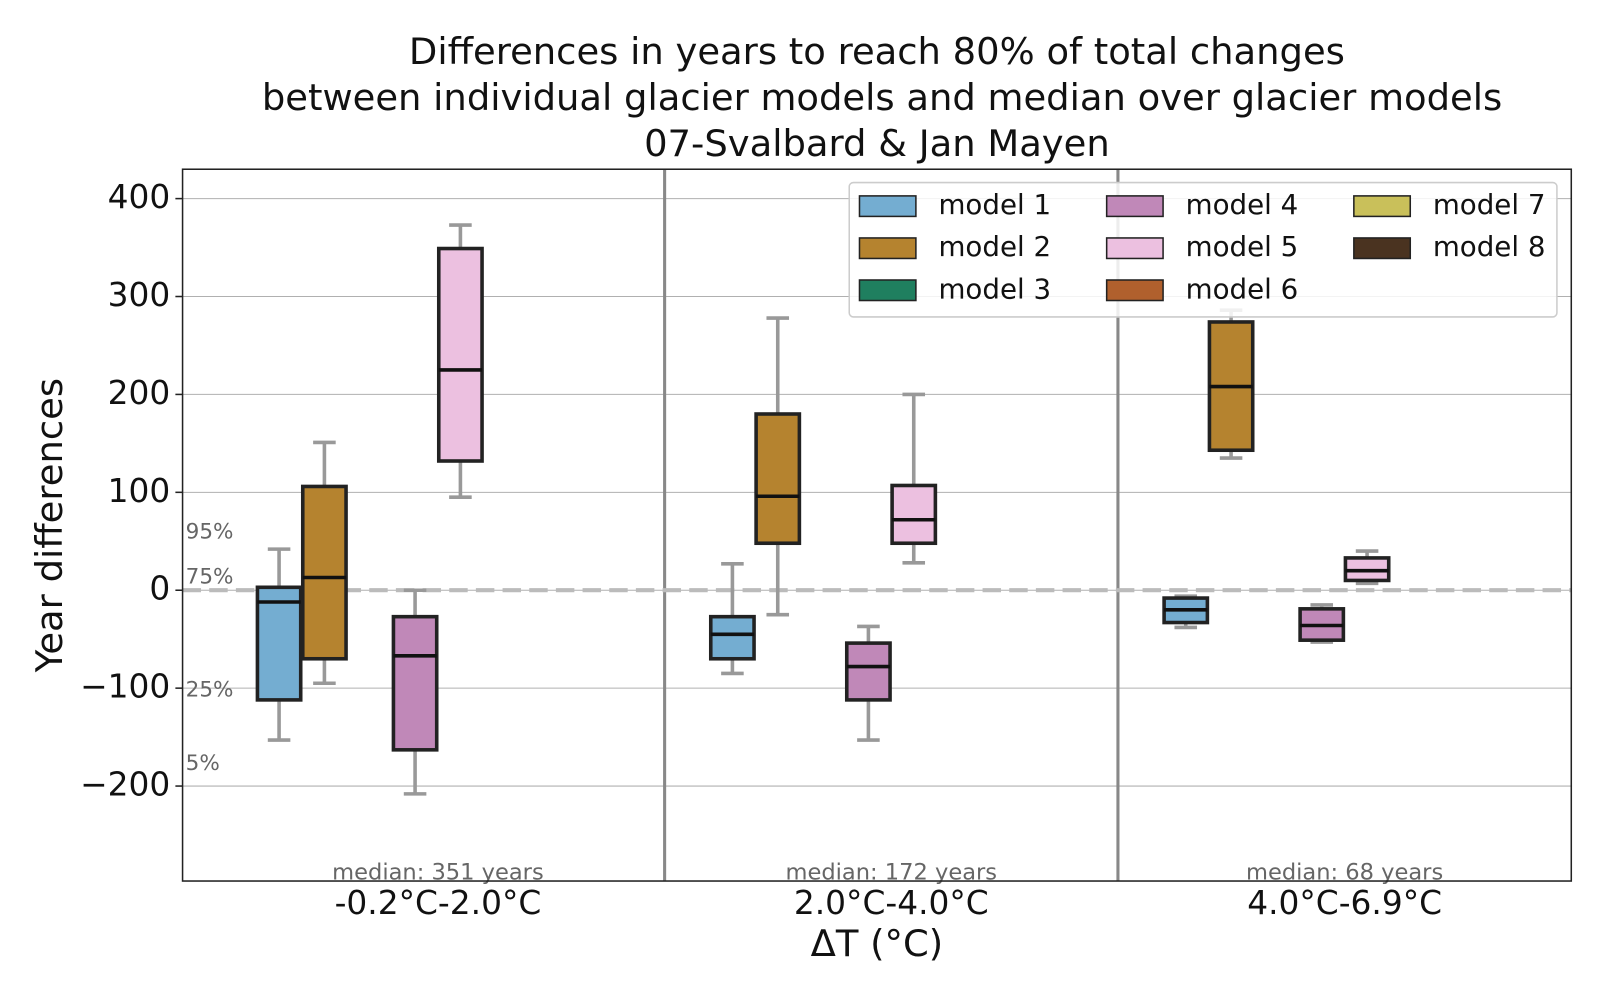  Describe the element at coordinates (438, 903) in the screenshot. I see `x-tick-label: -0.2°C-2.0°C` at that location.